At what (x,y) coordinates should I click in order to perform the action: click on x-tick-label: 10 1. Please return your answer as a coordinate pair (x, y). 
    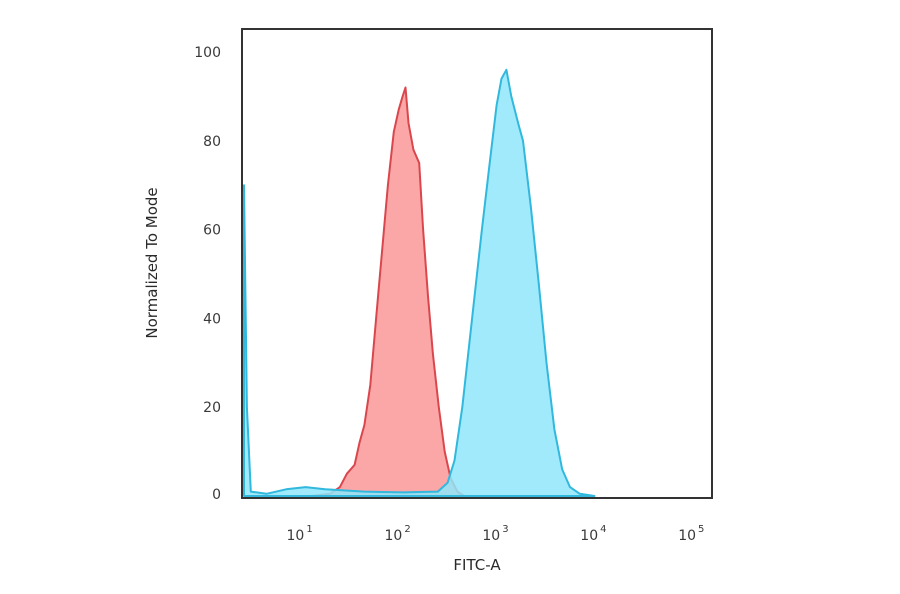
    Looking at the image, I should click on (299, 534).